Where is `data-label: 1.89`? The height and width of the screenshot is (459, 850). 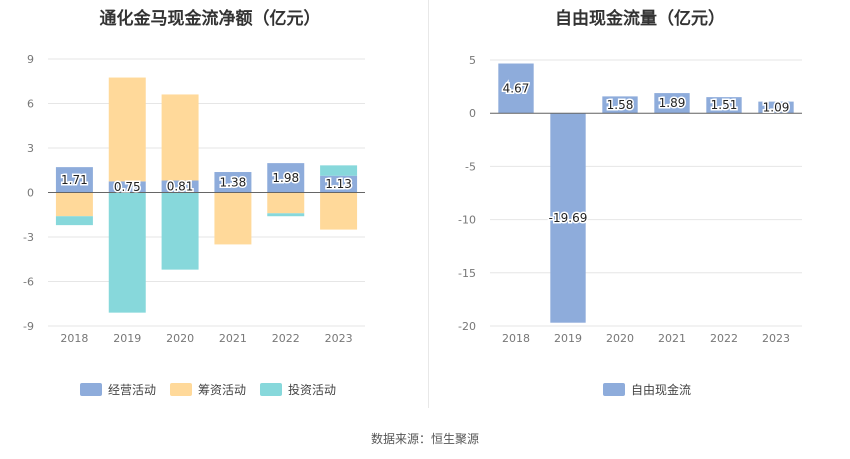
data-label: 1.89 is located at coordinates (672, 103).